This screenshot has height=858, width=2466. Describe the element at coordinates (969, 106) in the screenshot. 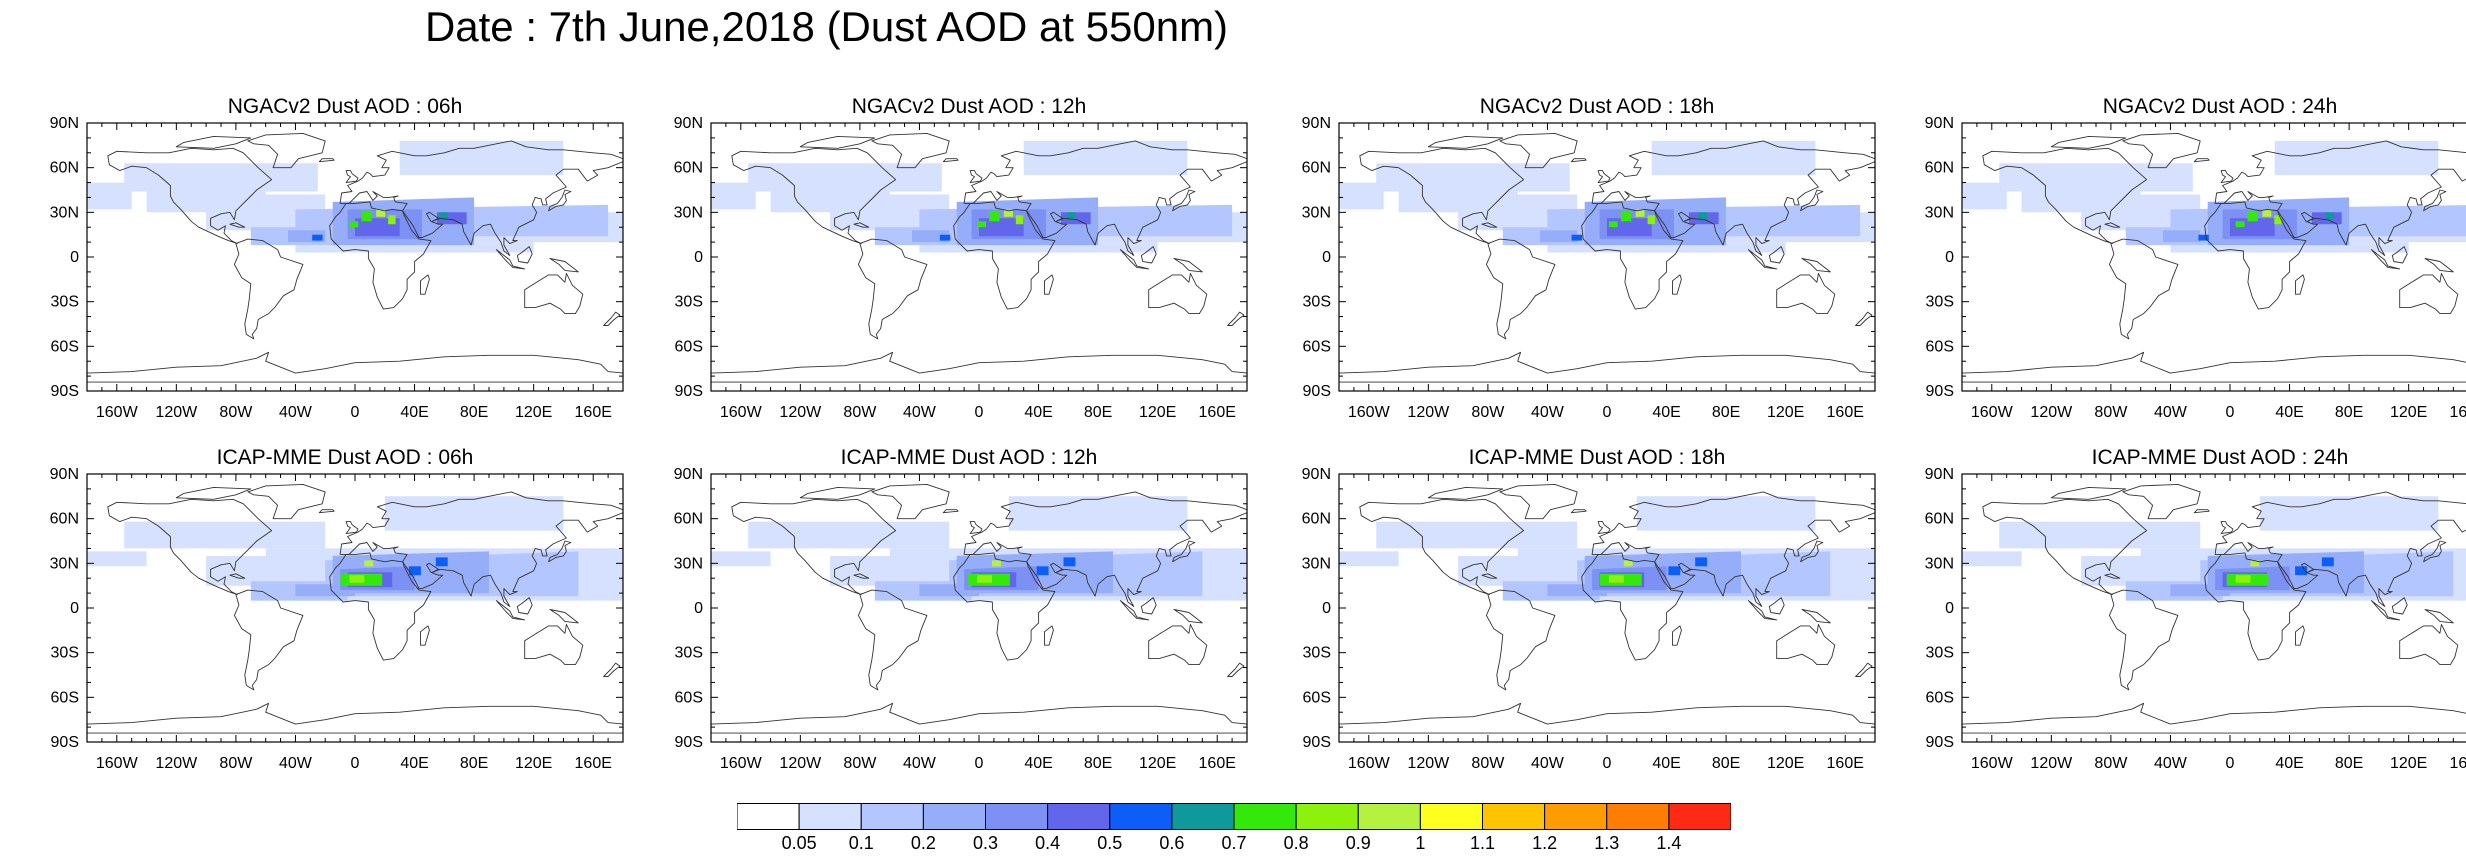

I see `panel-title: NGACv2 Dust AOD : 12h` at that location.